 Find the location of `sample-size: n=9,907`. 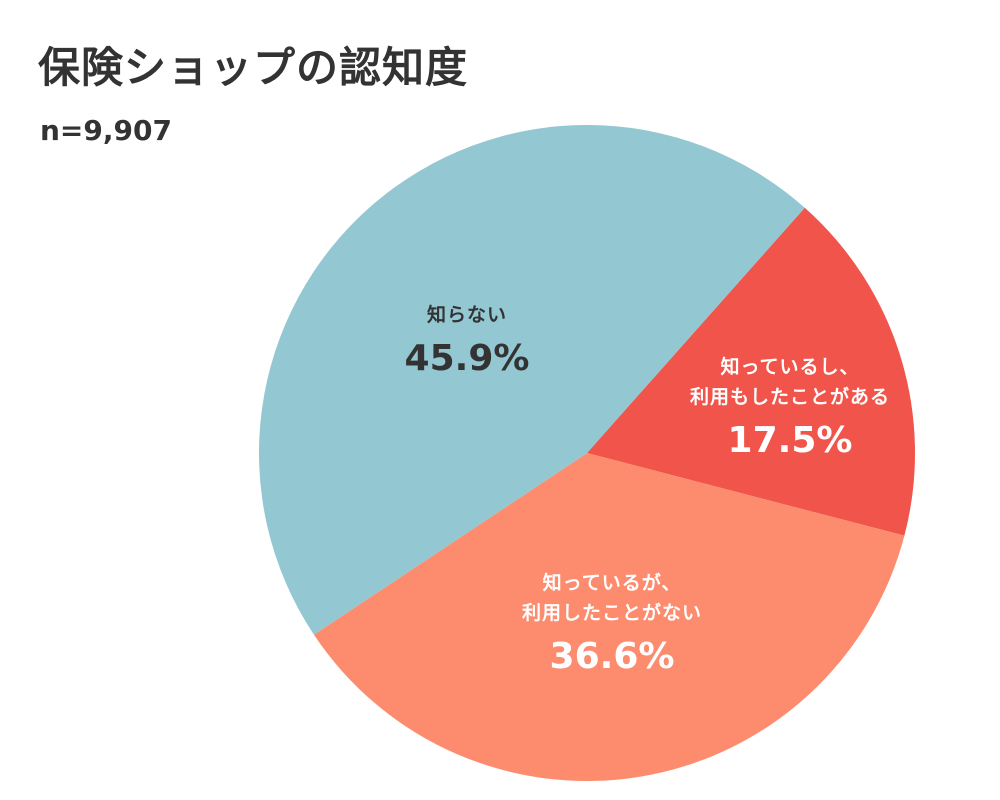

sample-size: n=9,907 is located at coordinates (106, 130).